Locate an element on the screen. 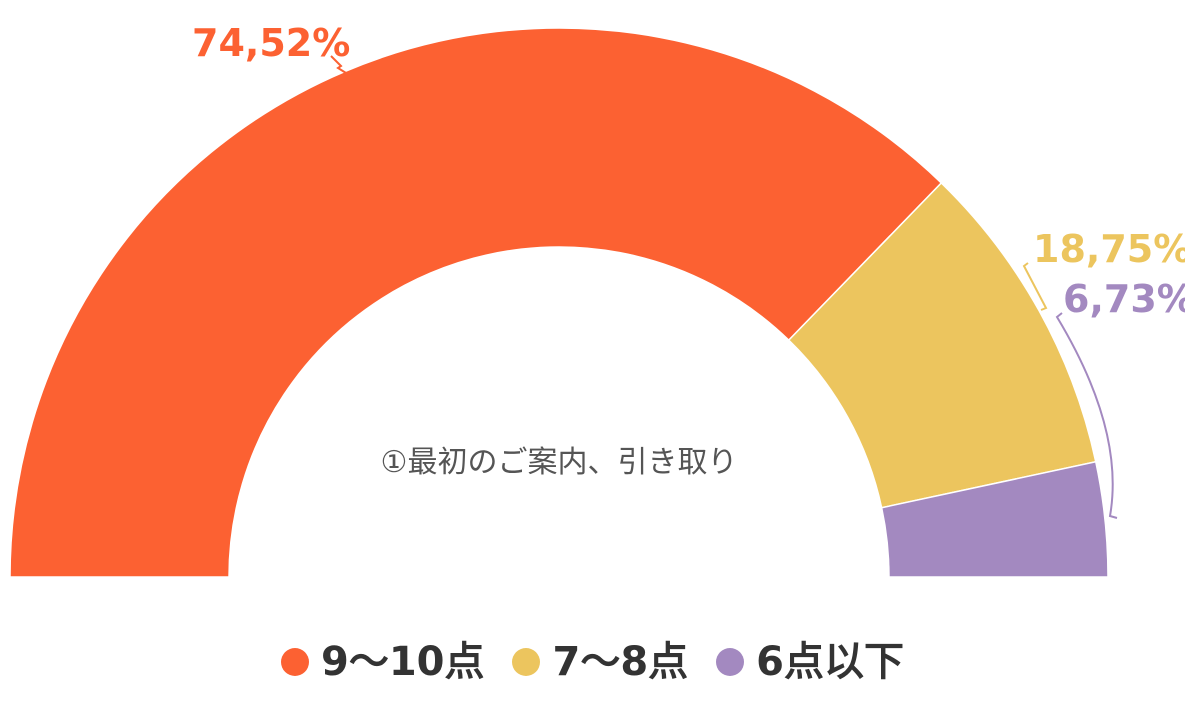 Image resolution: width=1185 pixels, height=702 pixels. legend-item-0: 9〜10点 is located at coordinates (382, 662).